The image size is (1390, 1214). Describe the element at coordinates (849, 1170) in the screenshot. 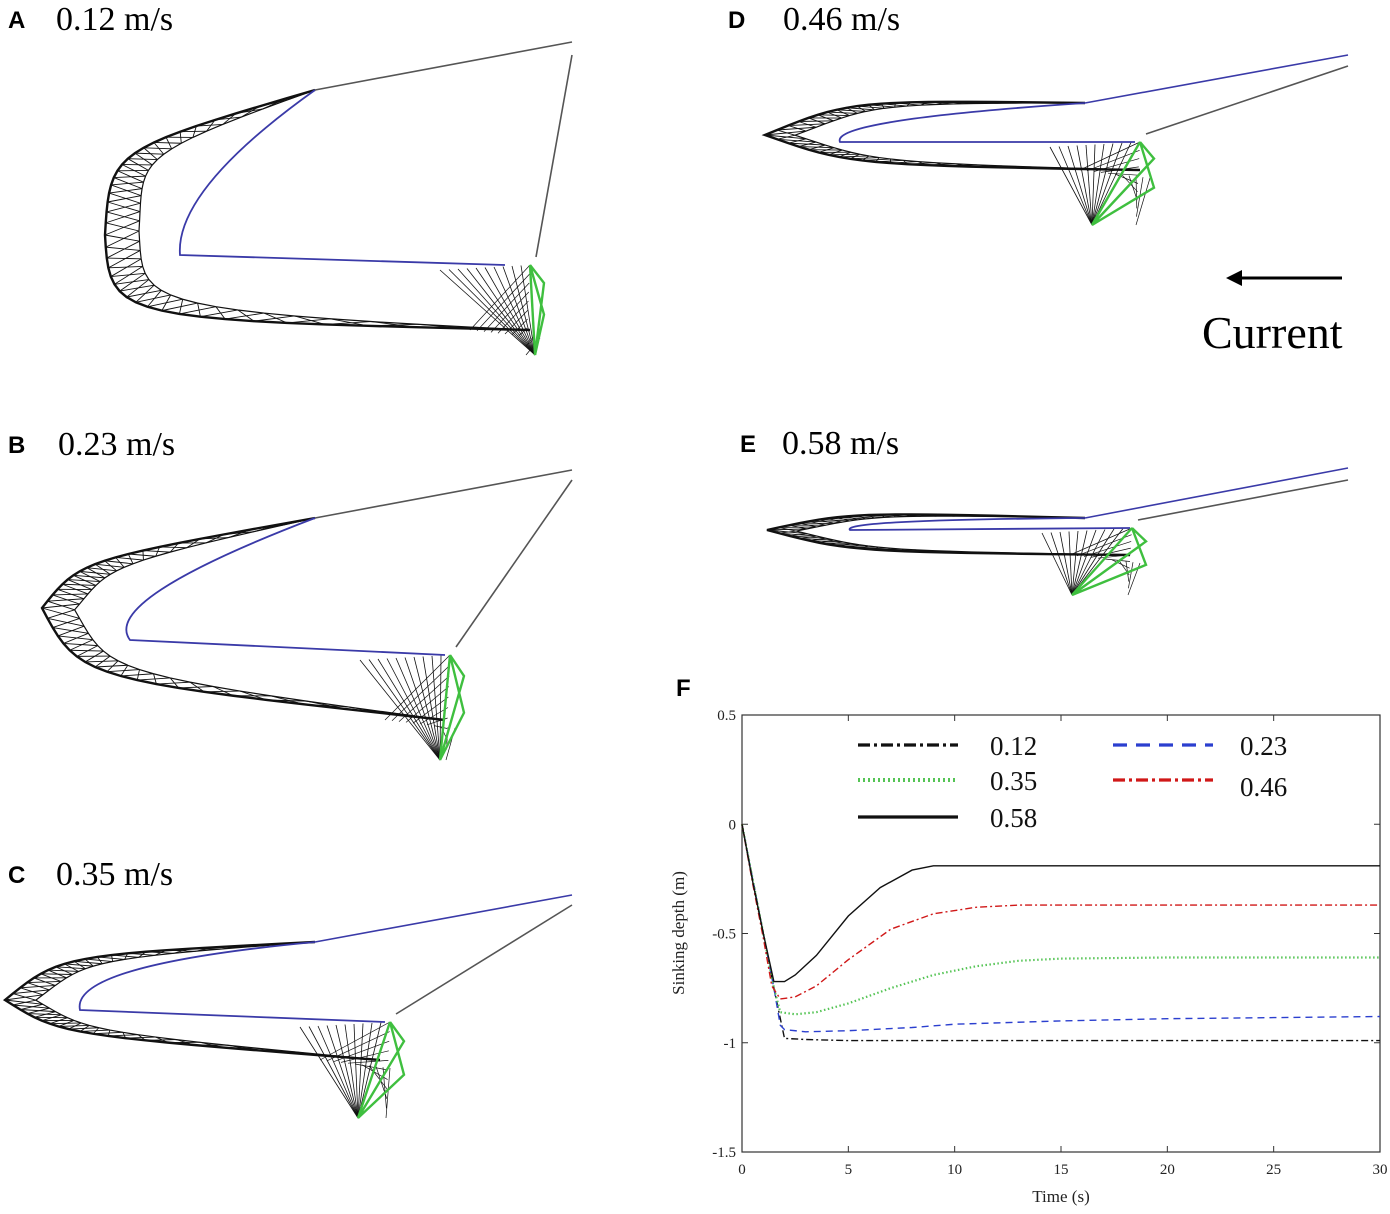

I see `chart-xtick-label: 5` at that location.